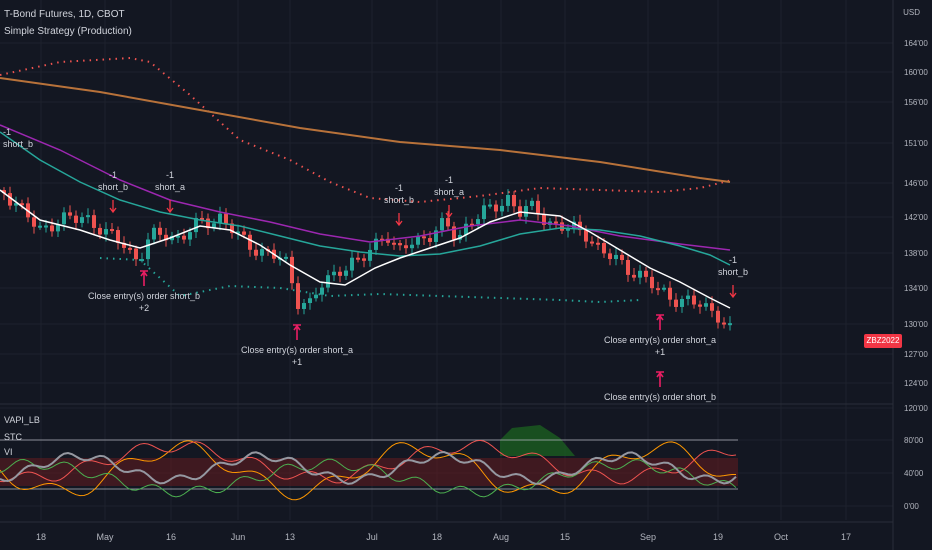 The width and height of the screenshot is (932, 550). What do you see at coordinates (565, 537) in the screenshot?
I see `x-tick-label: 15` at bounding box center [565, 537].